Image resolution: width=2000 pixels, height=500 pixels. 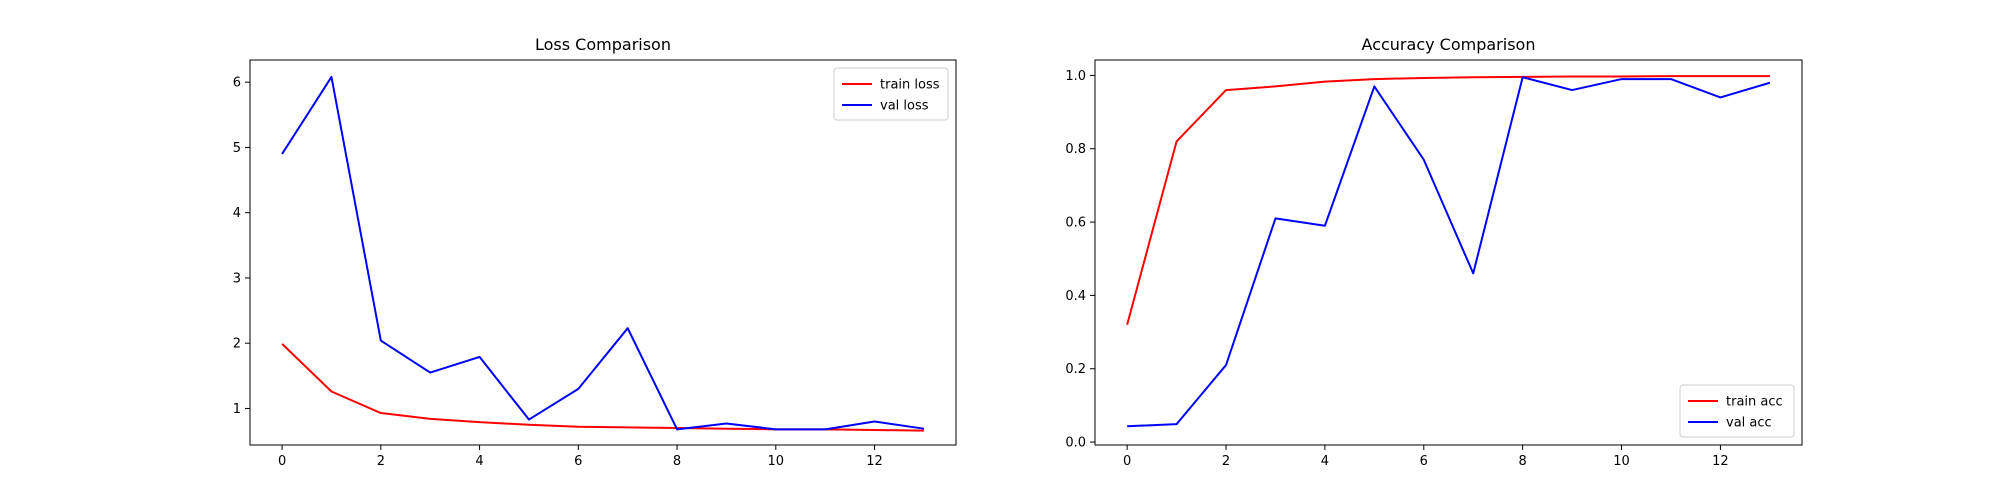 I want to click on y-tick-label: 3, so click(x=237, y=278).